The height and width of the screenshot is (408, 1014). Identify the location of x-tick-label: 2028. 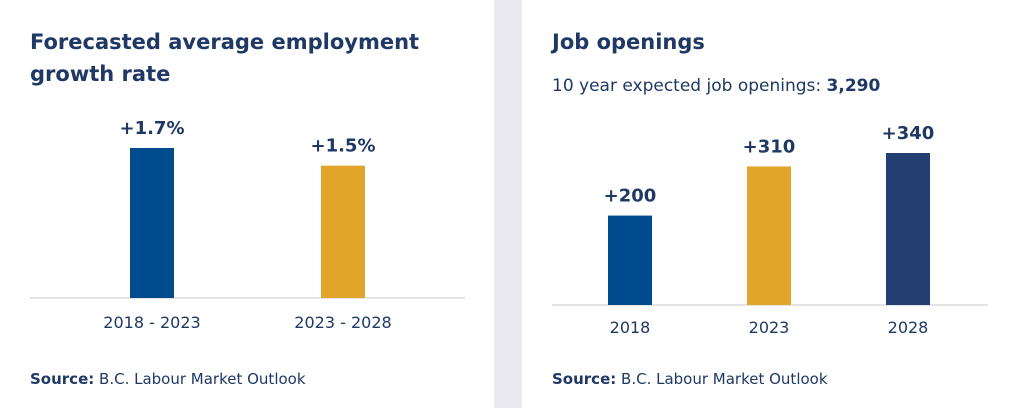
(908, 327).